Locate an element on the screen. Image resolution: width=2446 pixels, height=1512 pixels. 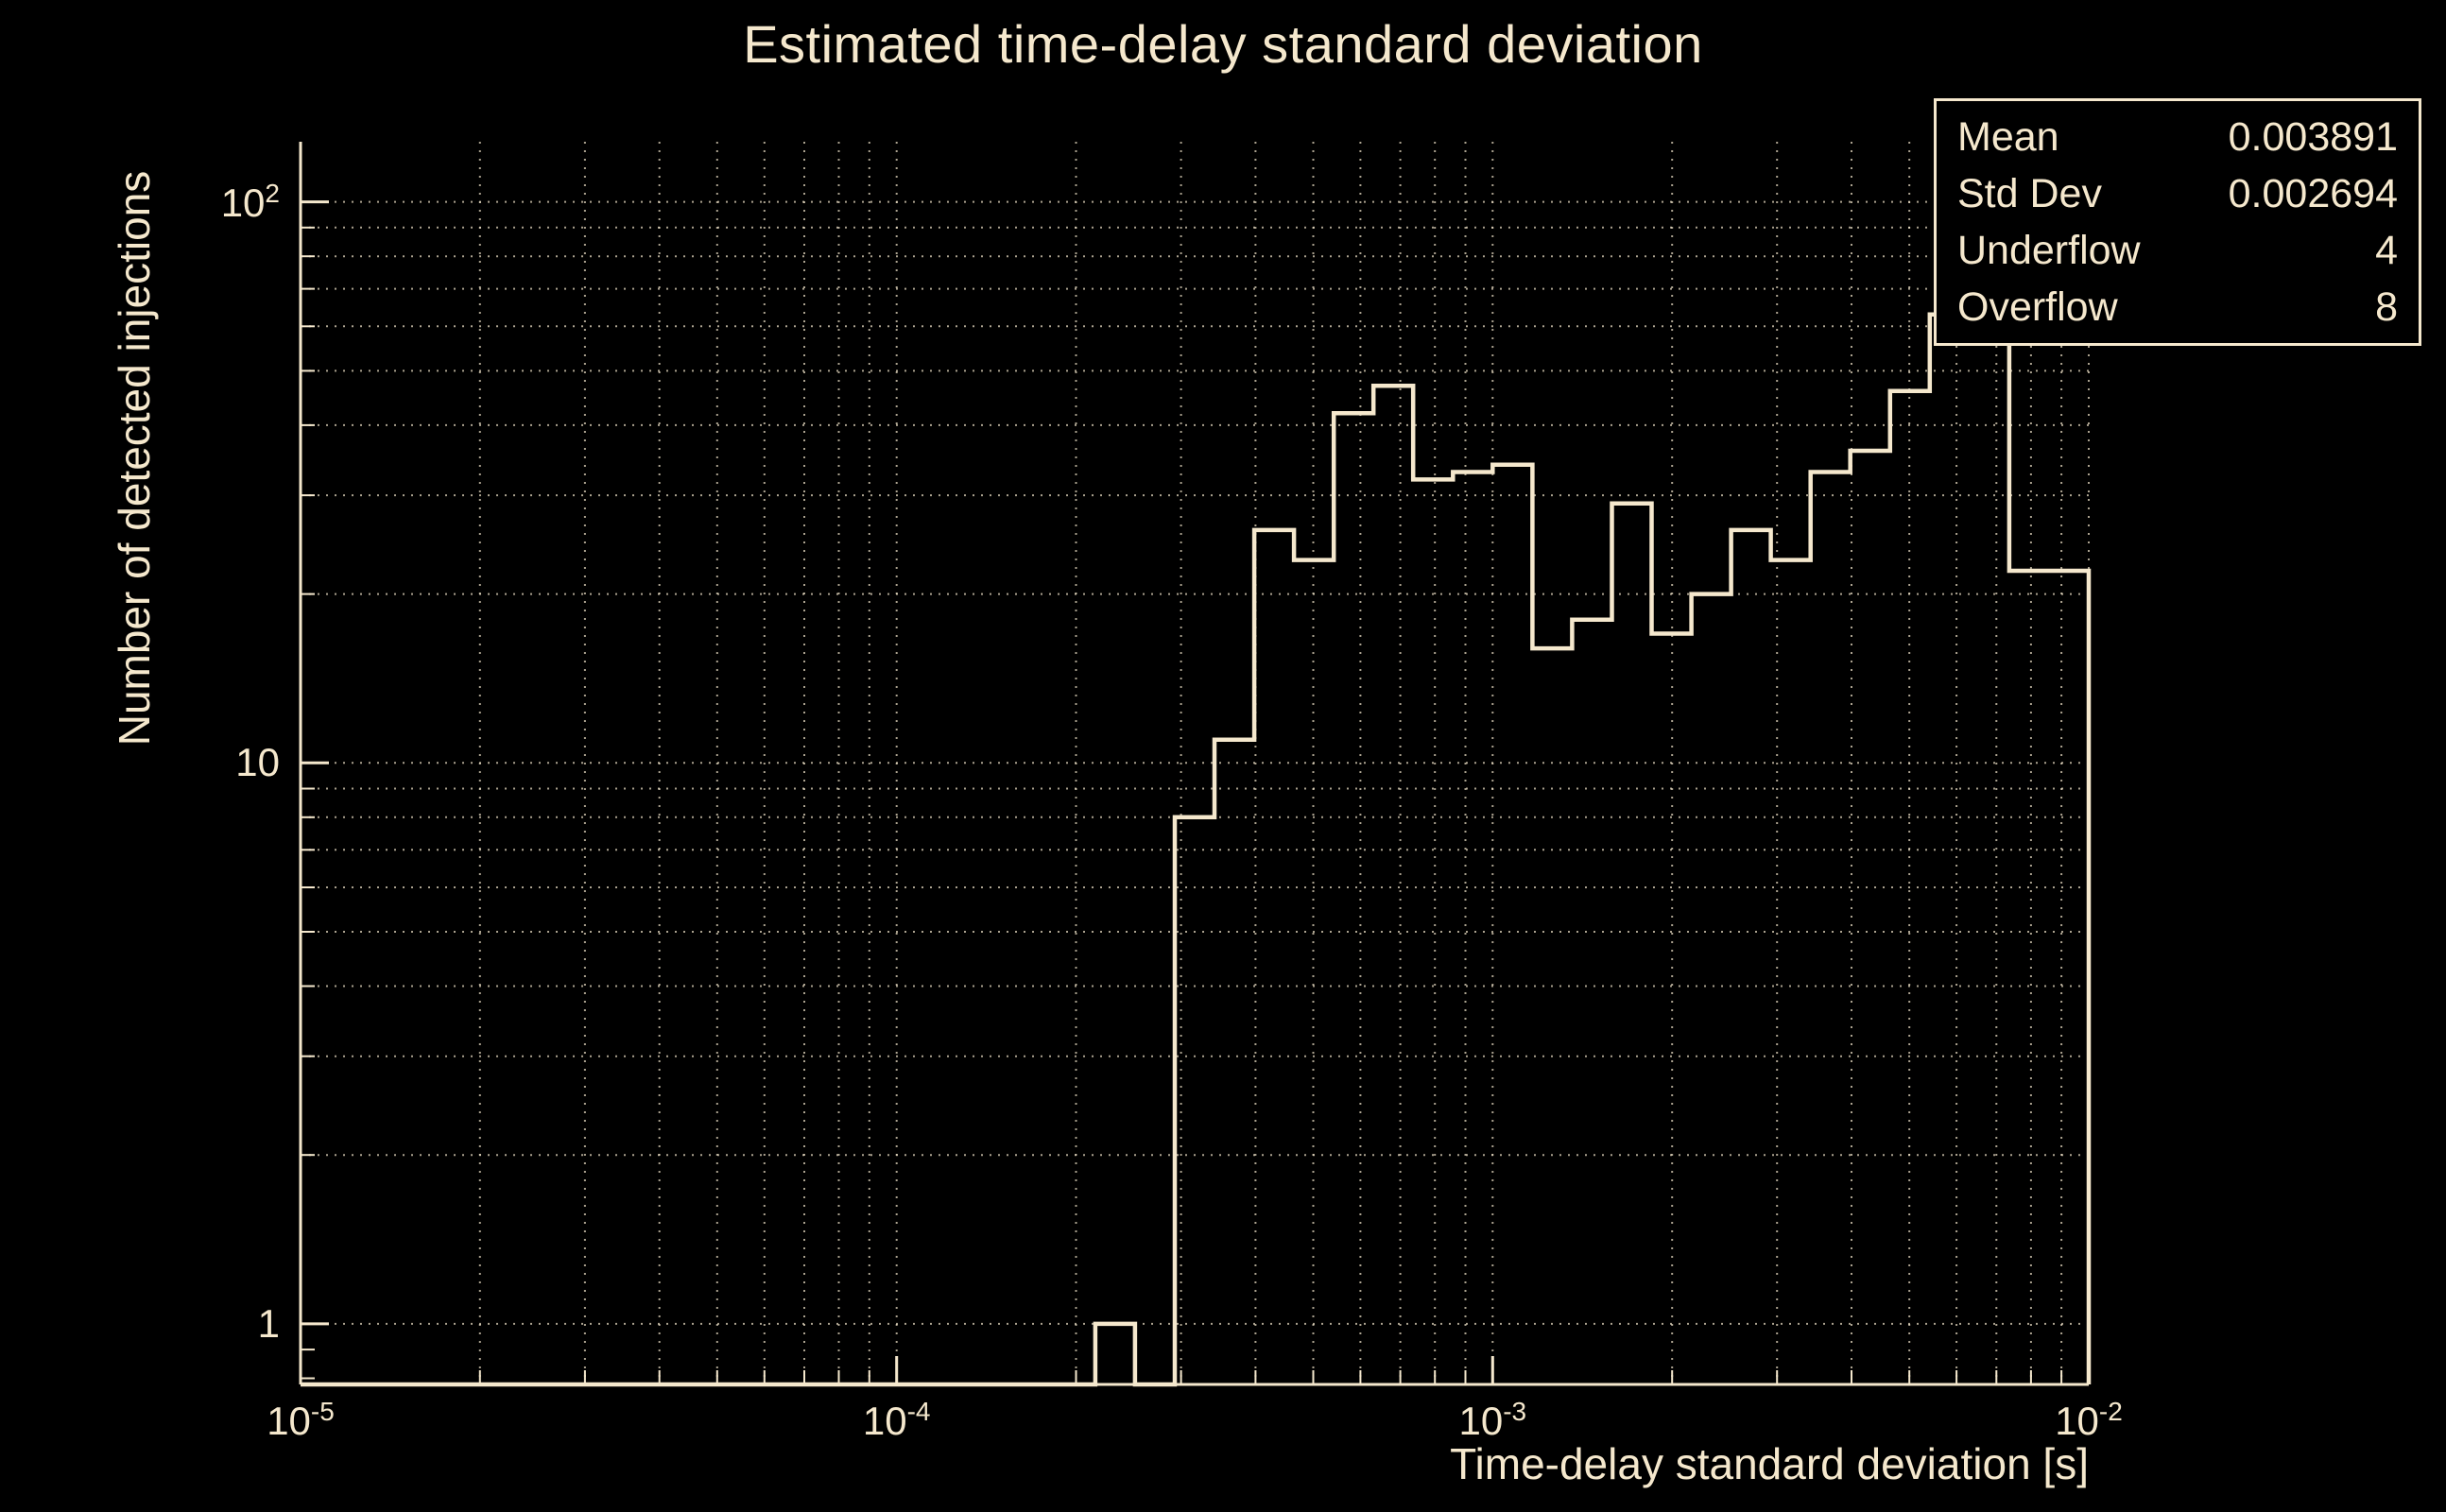
stats-row-underflow: Underflow 4 is located at coordinates (2177, 251).